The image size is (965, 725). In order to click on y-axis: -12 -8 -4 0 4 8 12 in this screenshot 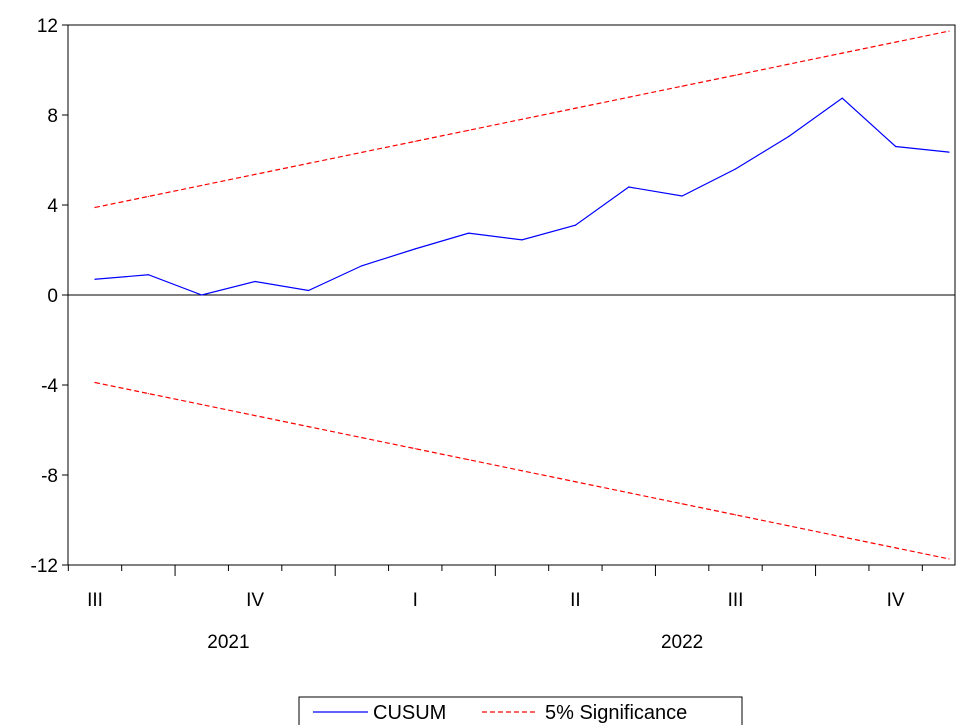, I will do `click(49, 296)`.